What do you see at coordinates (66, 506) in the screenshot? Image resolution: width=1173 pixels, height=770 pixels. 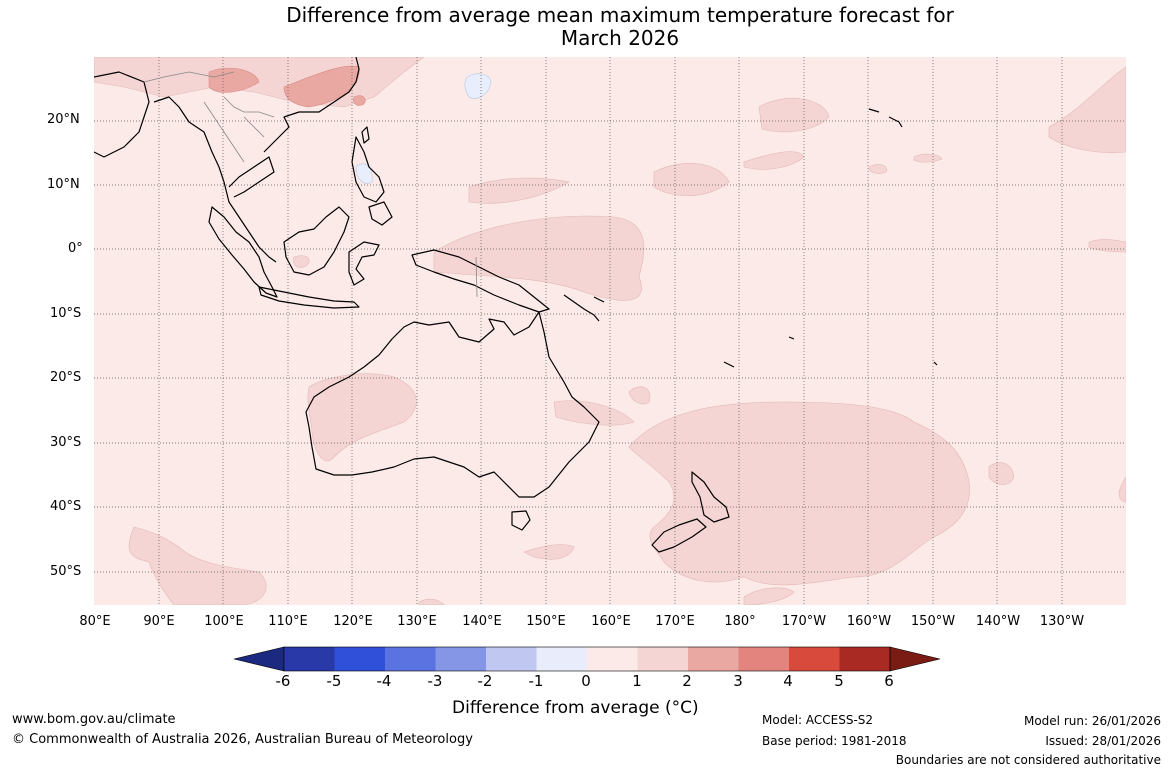 I see `lat-label-40s: 40°S` at bounding box center [66, 506].